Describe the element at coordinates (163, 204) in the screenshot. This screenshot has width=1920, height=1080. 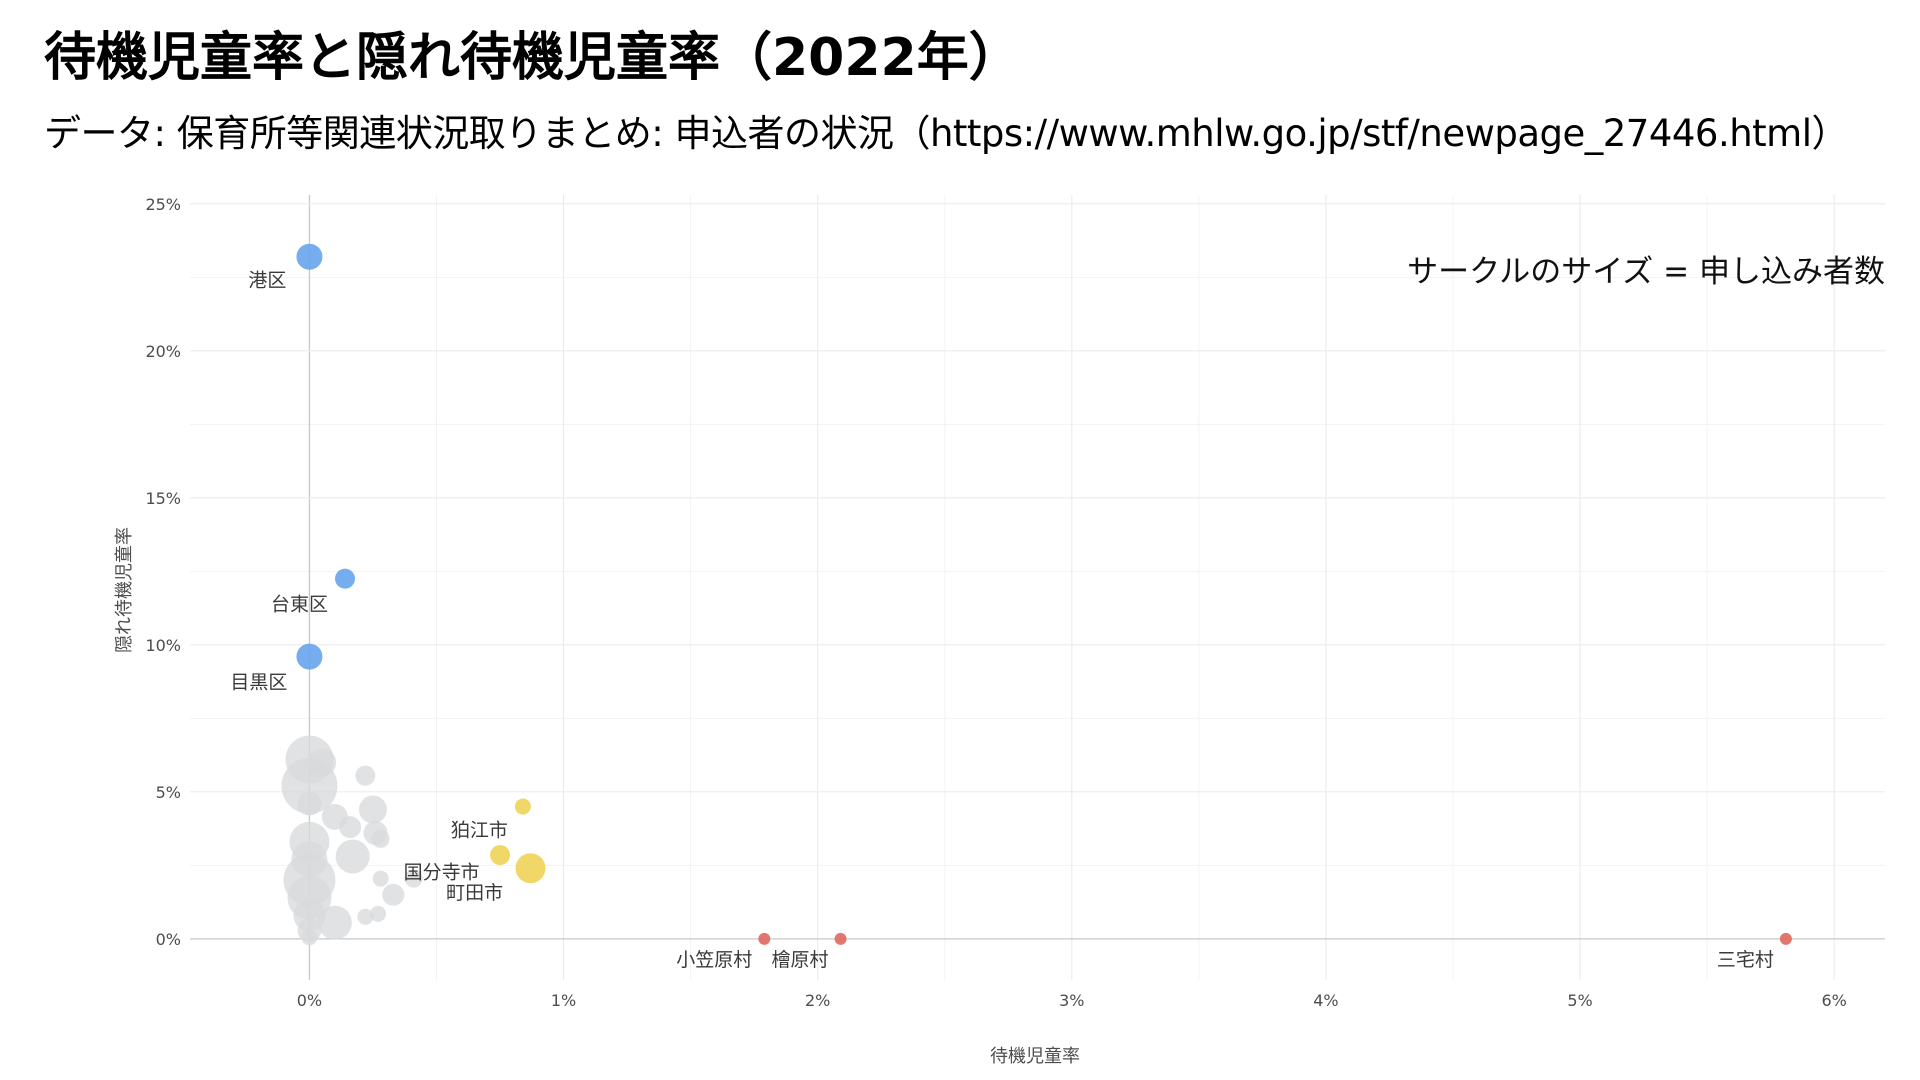
I see `y-tick-label: 25%` at that location.